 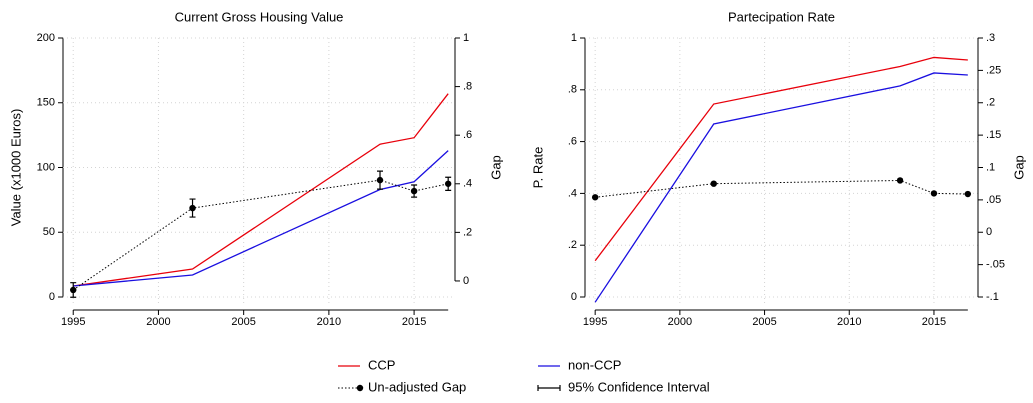 What do you see at coordinates (467, 184) in the screenshot?
I see `y2-tick-label: .4` at bounding box center [467, 184].